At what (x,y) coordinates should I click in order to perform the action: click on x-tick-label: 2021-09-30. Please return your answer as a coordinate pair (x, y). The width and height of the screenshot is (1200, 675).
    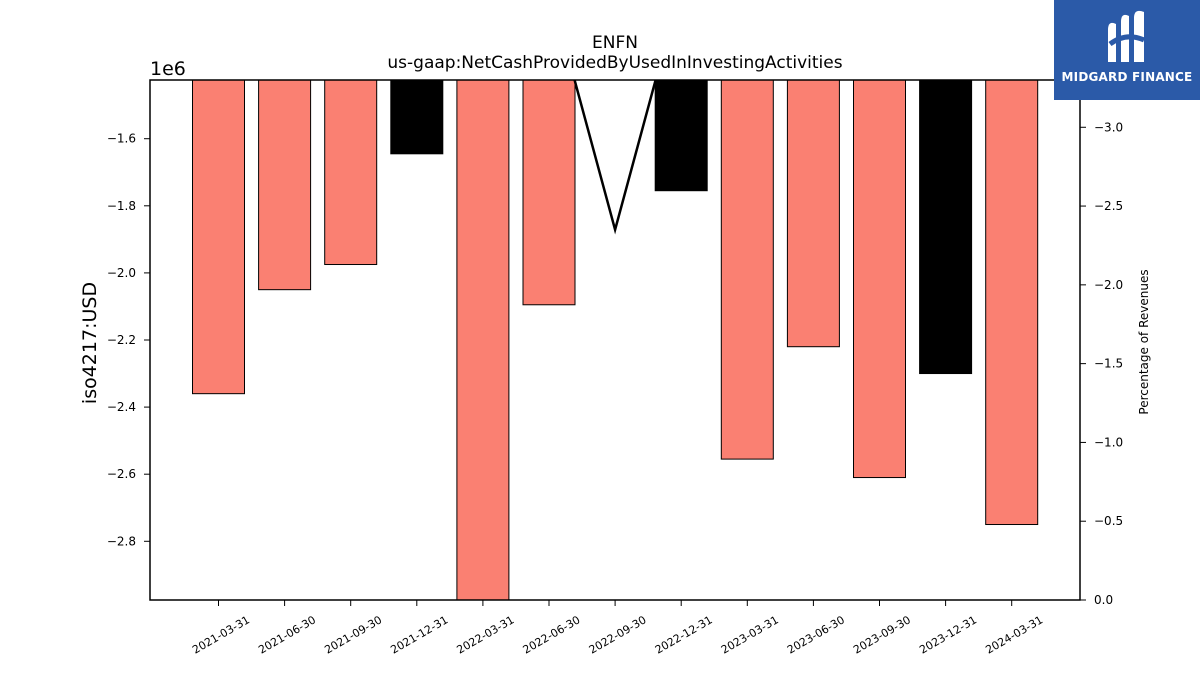
    Looking at the image, I should click on (353, 634).